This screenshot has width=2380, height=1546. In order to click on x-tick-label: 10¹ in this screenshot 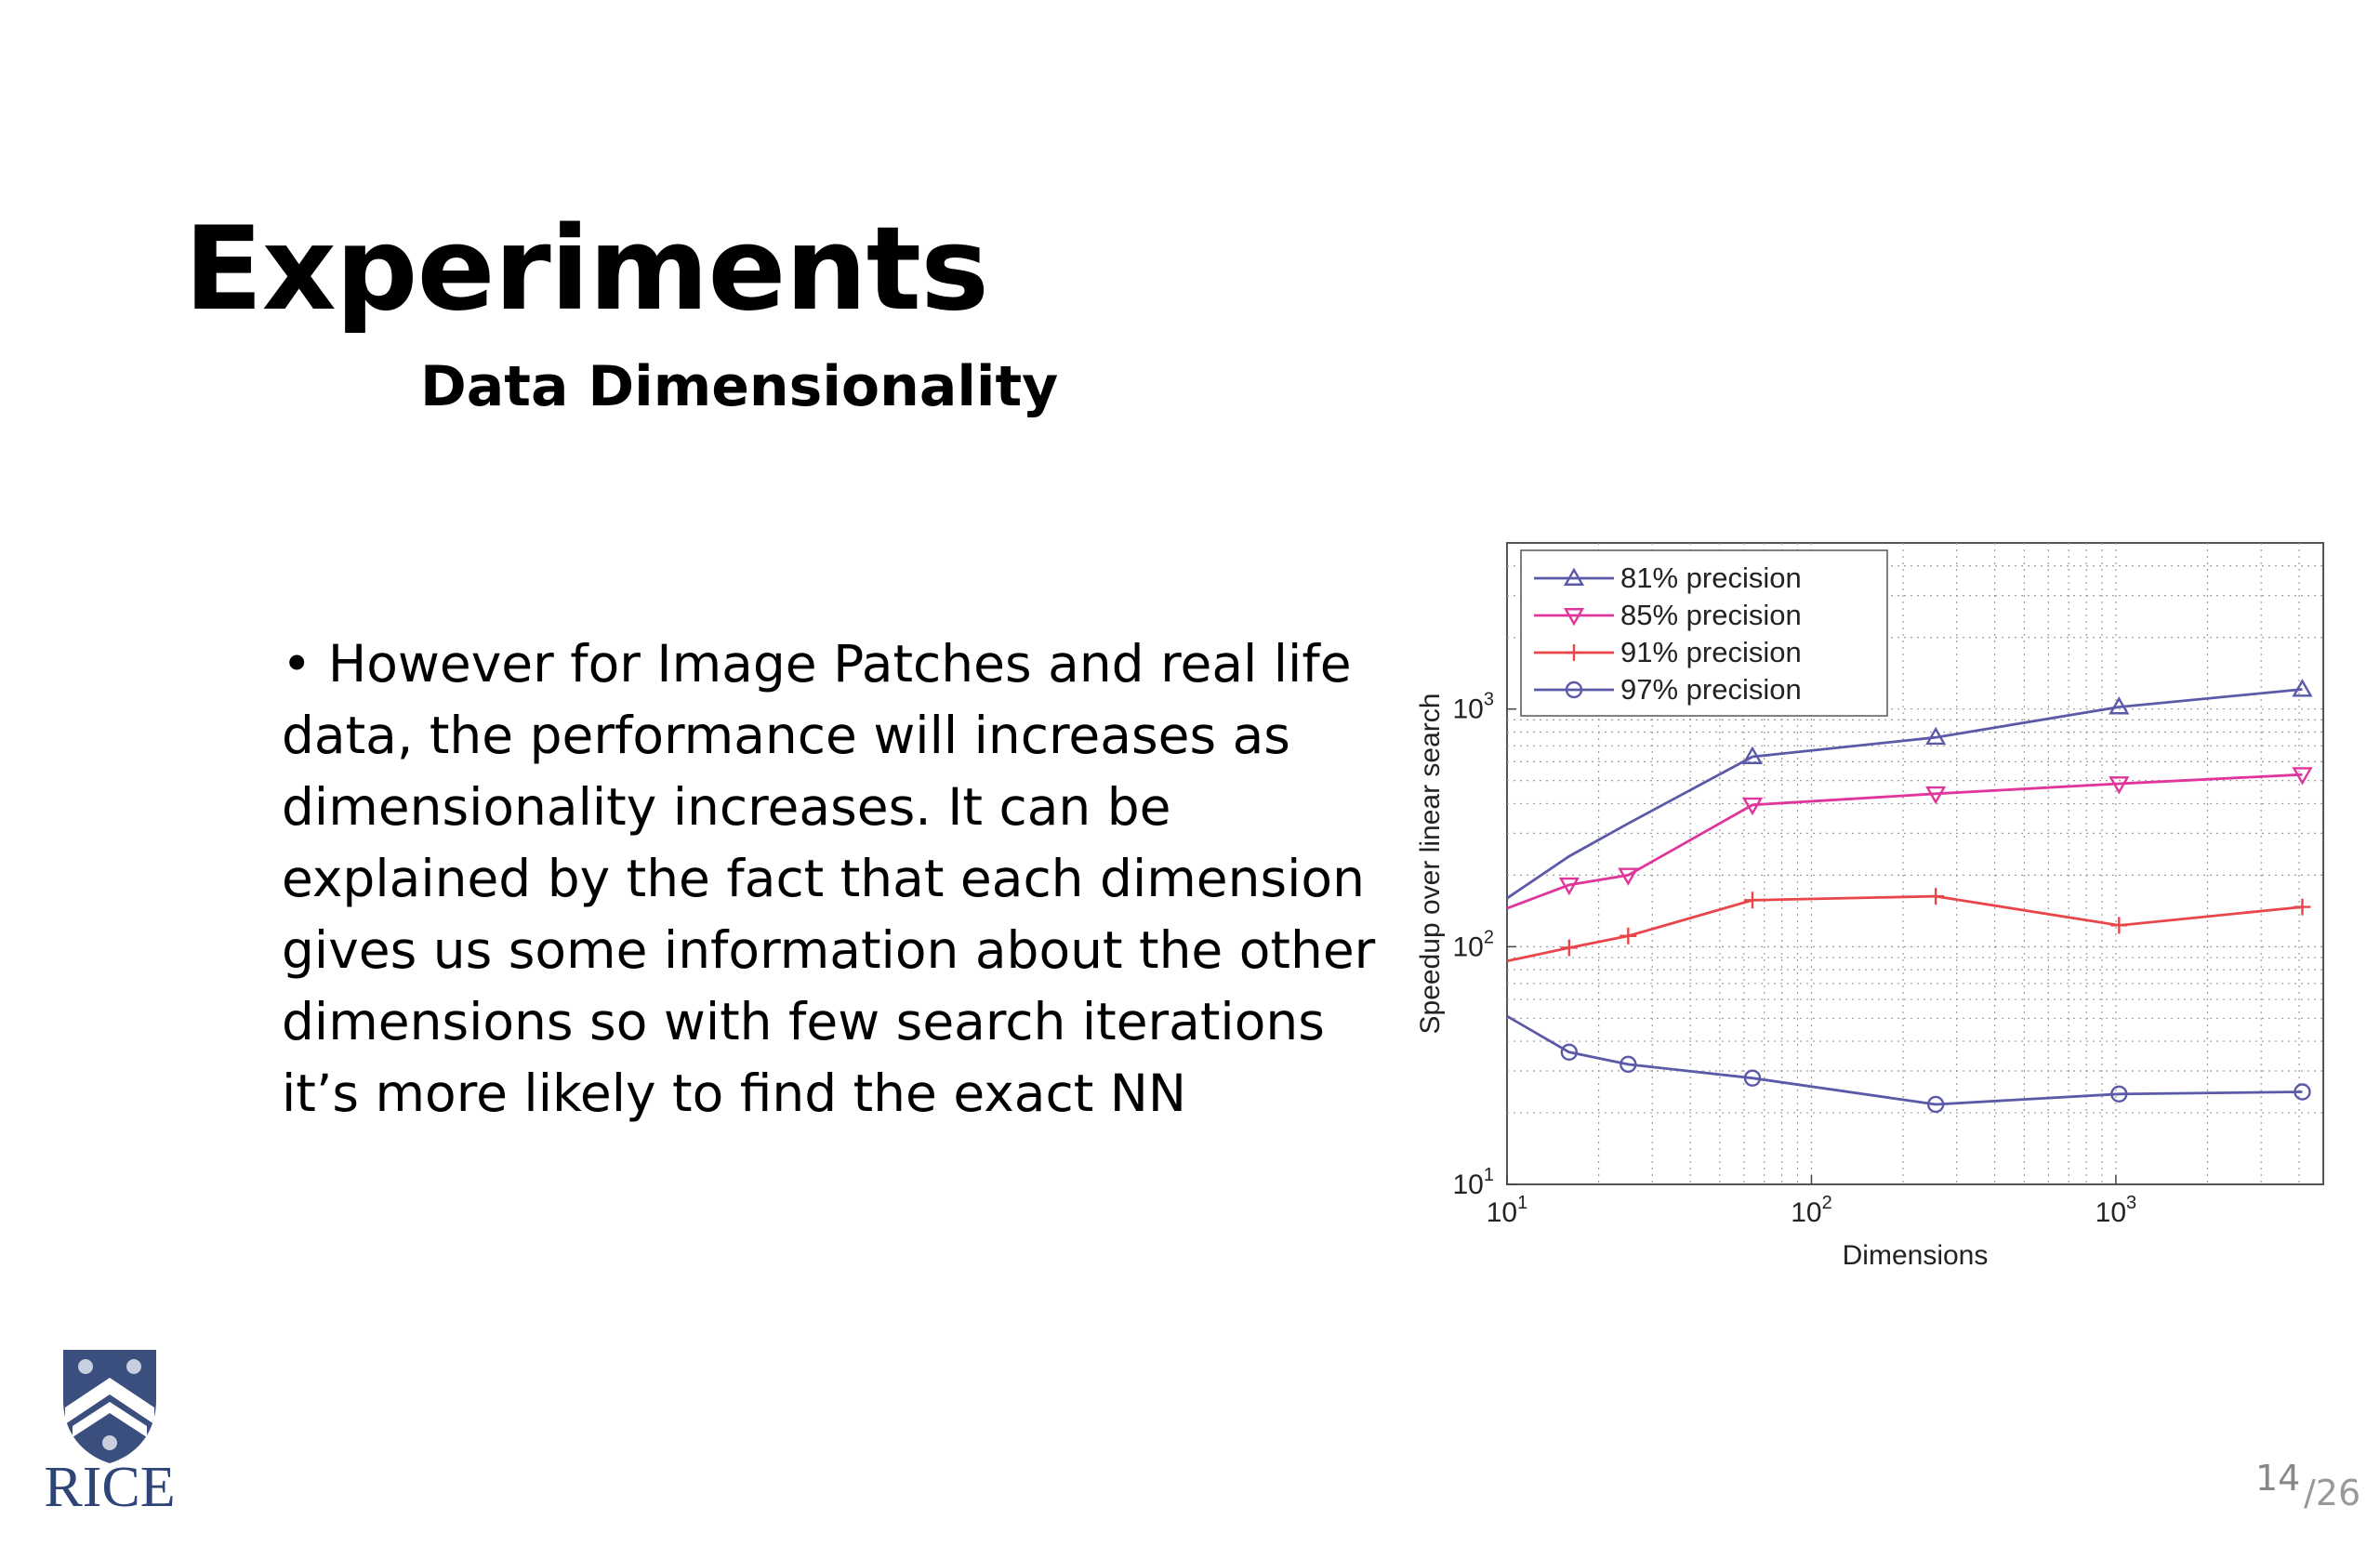, I will do `click(1507, 1210)`.